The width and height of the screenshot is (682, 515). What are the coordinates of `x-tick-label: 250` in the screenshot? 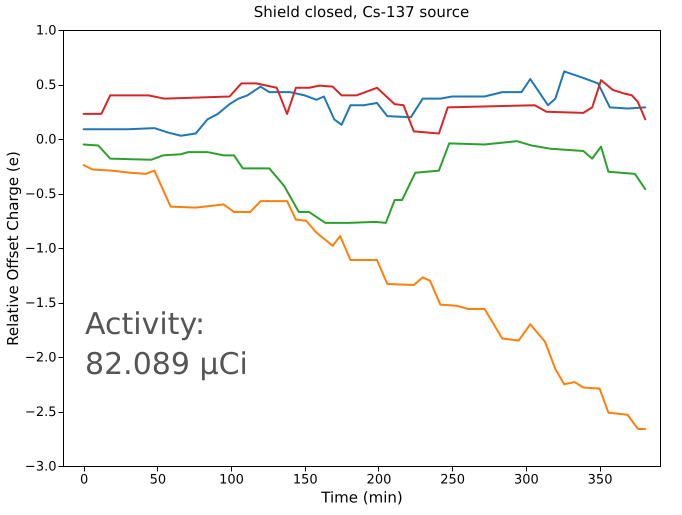 It's located at (453, 480).